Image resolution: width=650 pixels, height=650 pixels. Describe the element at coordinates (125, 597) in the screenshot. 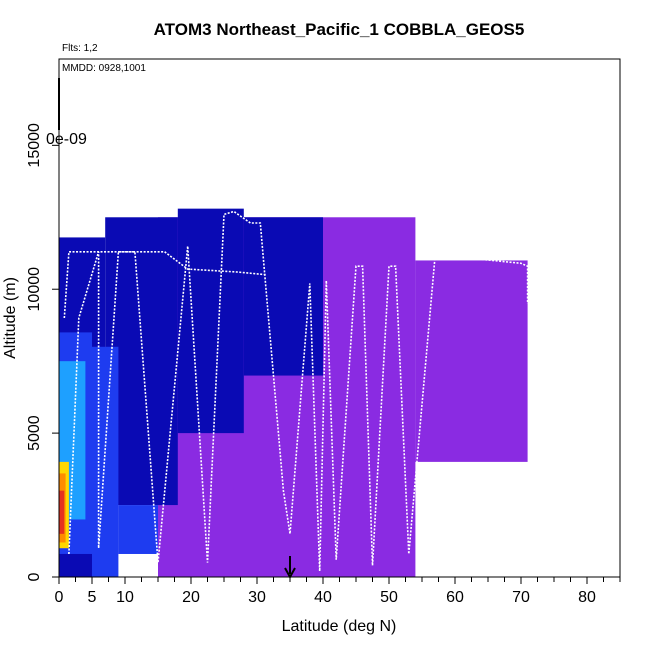

I see `x-tick-label-2: 10` at that location.